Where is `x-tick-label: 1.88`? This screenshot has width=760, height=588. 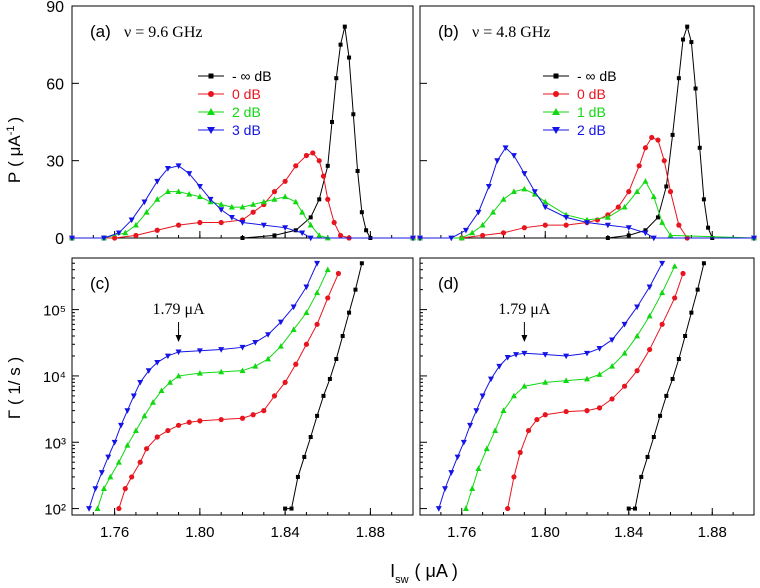 x-tick-label: 1.88 is located at coordinates (712, 532).